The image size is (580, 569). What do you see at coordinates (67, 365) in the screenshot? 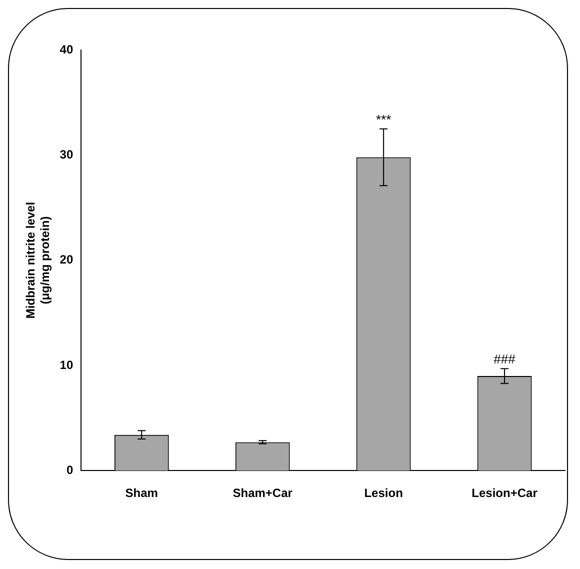
I see `y-tick-label: 10` at bounding box center [67, 365].